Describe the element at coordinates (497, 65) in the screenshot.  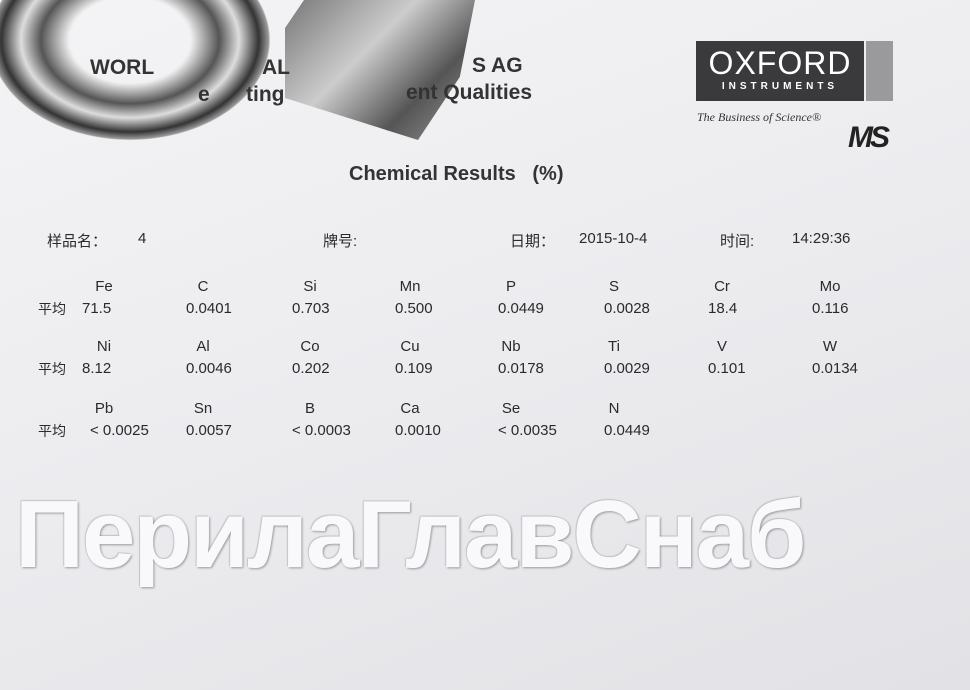
I see `header-fragment: S AG` at that location.